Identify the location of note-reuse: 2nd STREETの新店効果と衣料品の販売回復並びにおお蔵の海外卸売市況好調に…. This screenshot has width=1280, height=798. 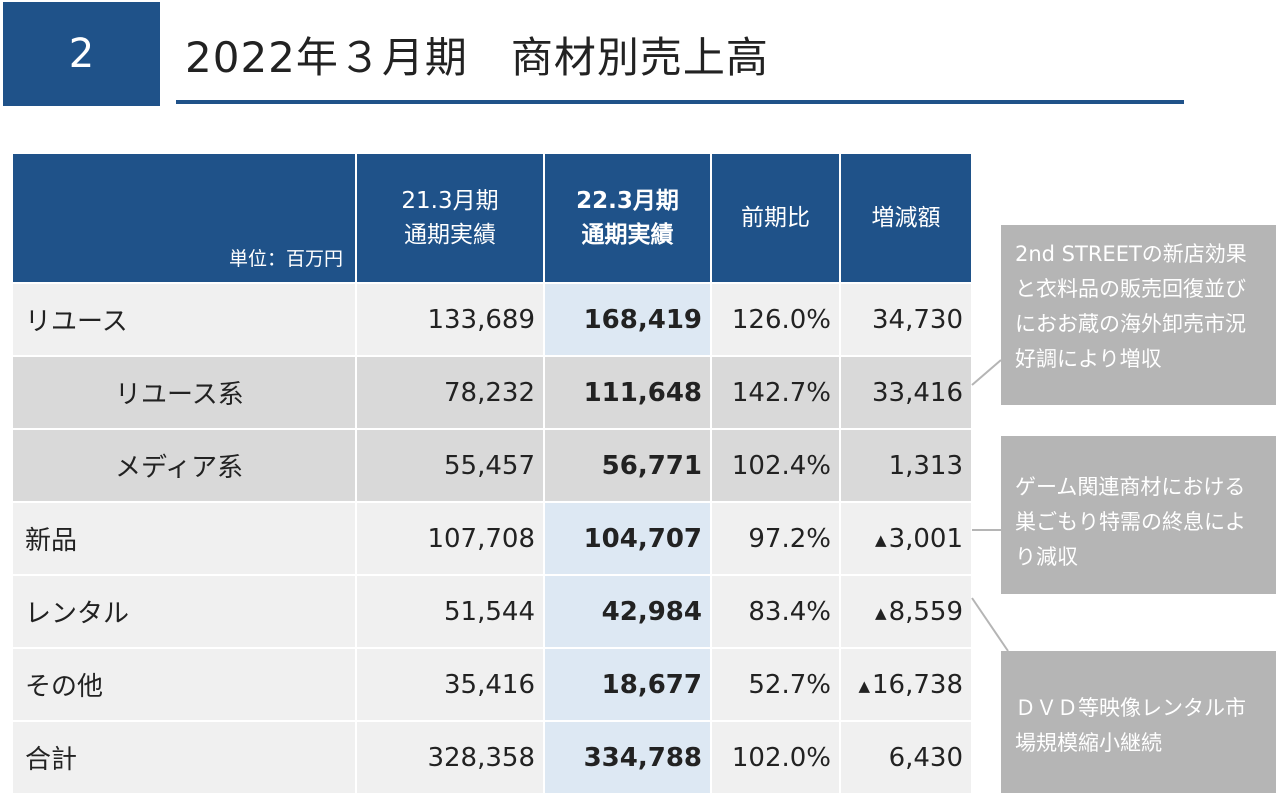
(1138, 315).